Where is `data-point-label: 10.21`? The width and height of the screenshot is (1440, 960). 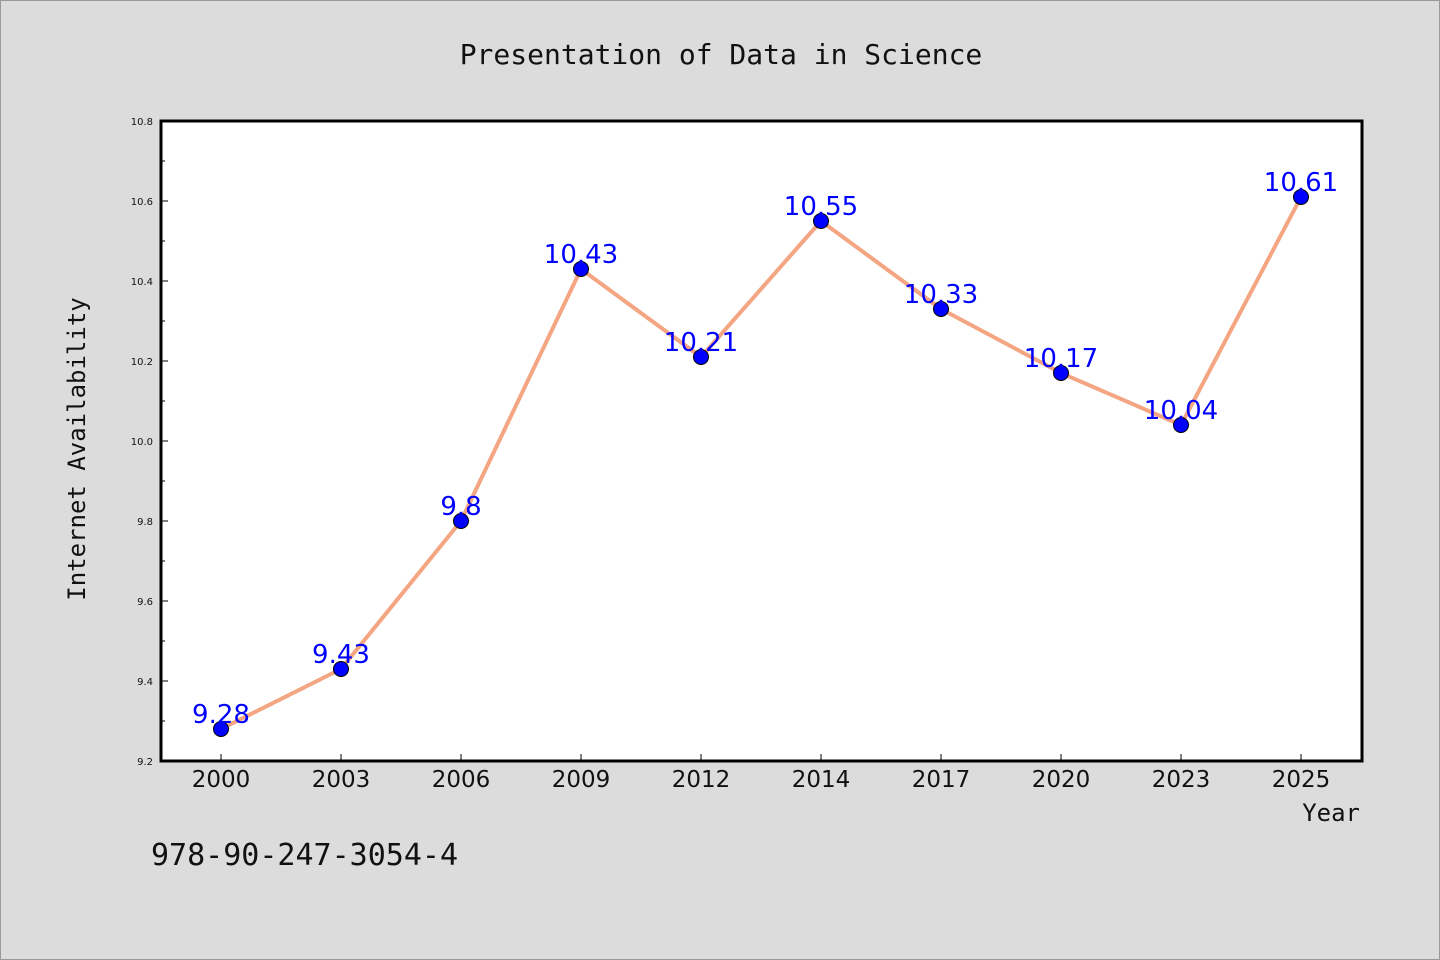 data-point-label: 10.21 is located at coordinates (701, 343).